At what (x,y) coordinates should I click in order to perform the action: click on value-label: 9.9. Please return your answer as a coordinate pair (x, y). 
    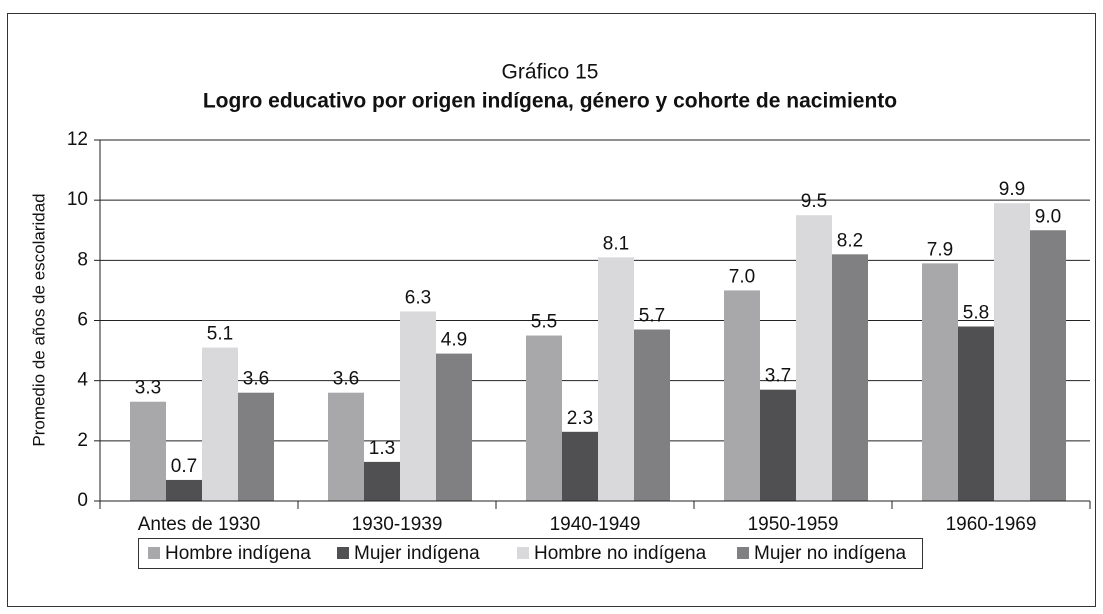
    Looking at the image, I should click on (1012, 189).